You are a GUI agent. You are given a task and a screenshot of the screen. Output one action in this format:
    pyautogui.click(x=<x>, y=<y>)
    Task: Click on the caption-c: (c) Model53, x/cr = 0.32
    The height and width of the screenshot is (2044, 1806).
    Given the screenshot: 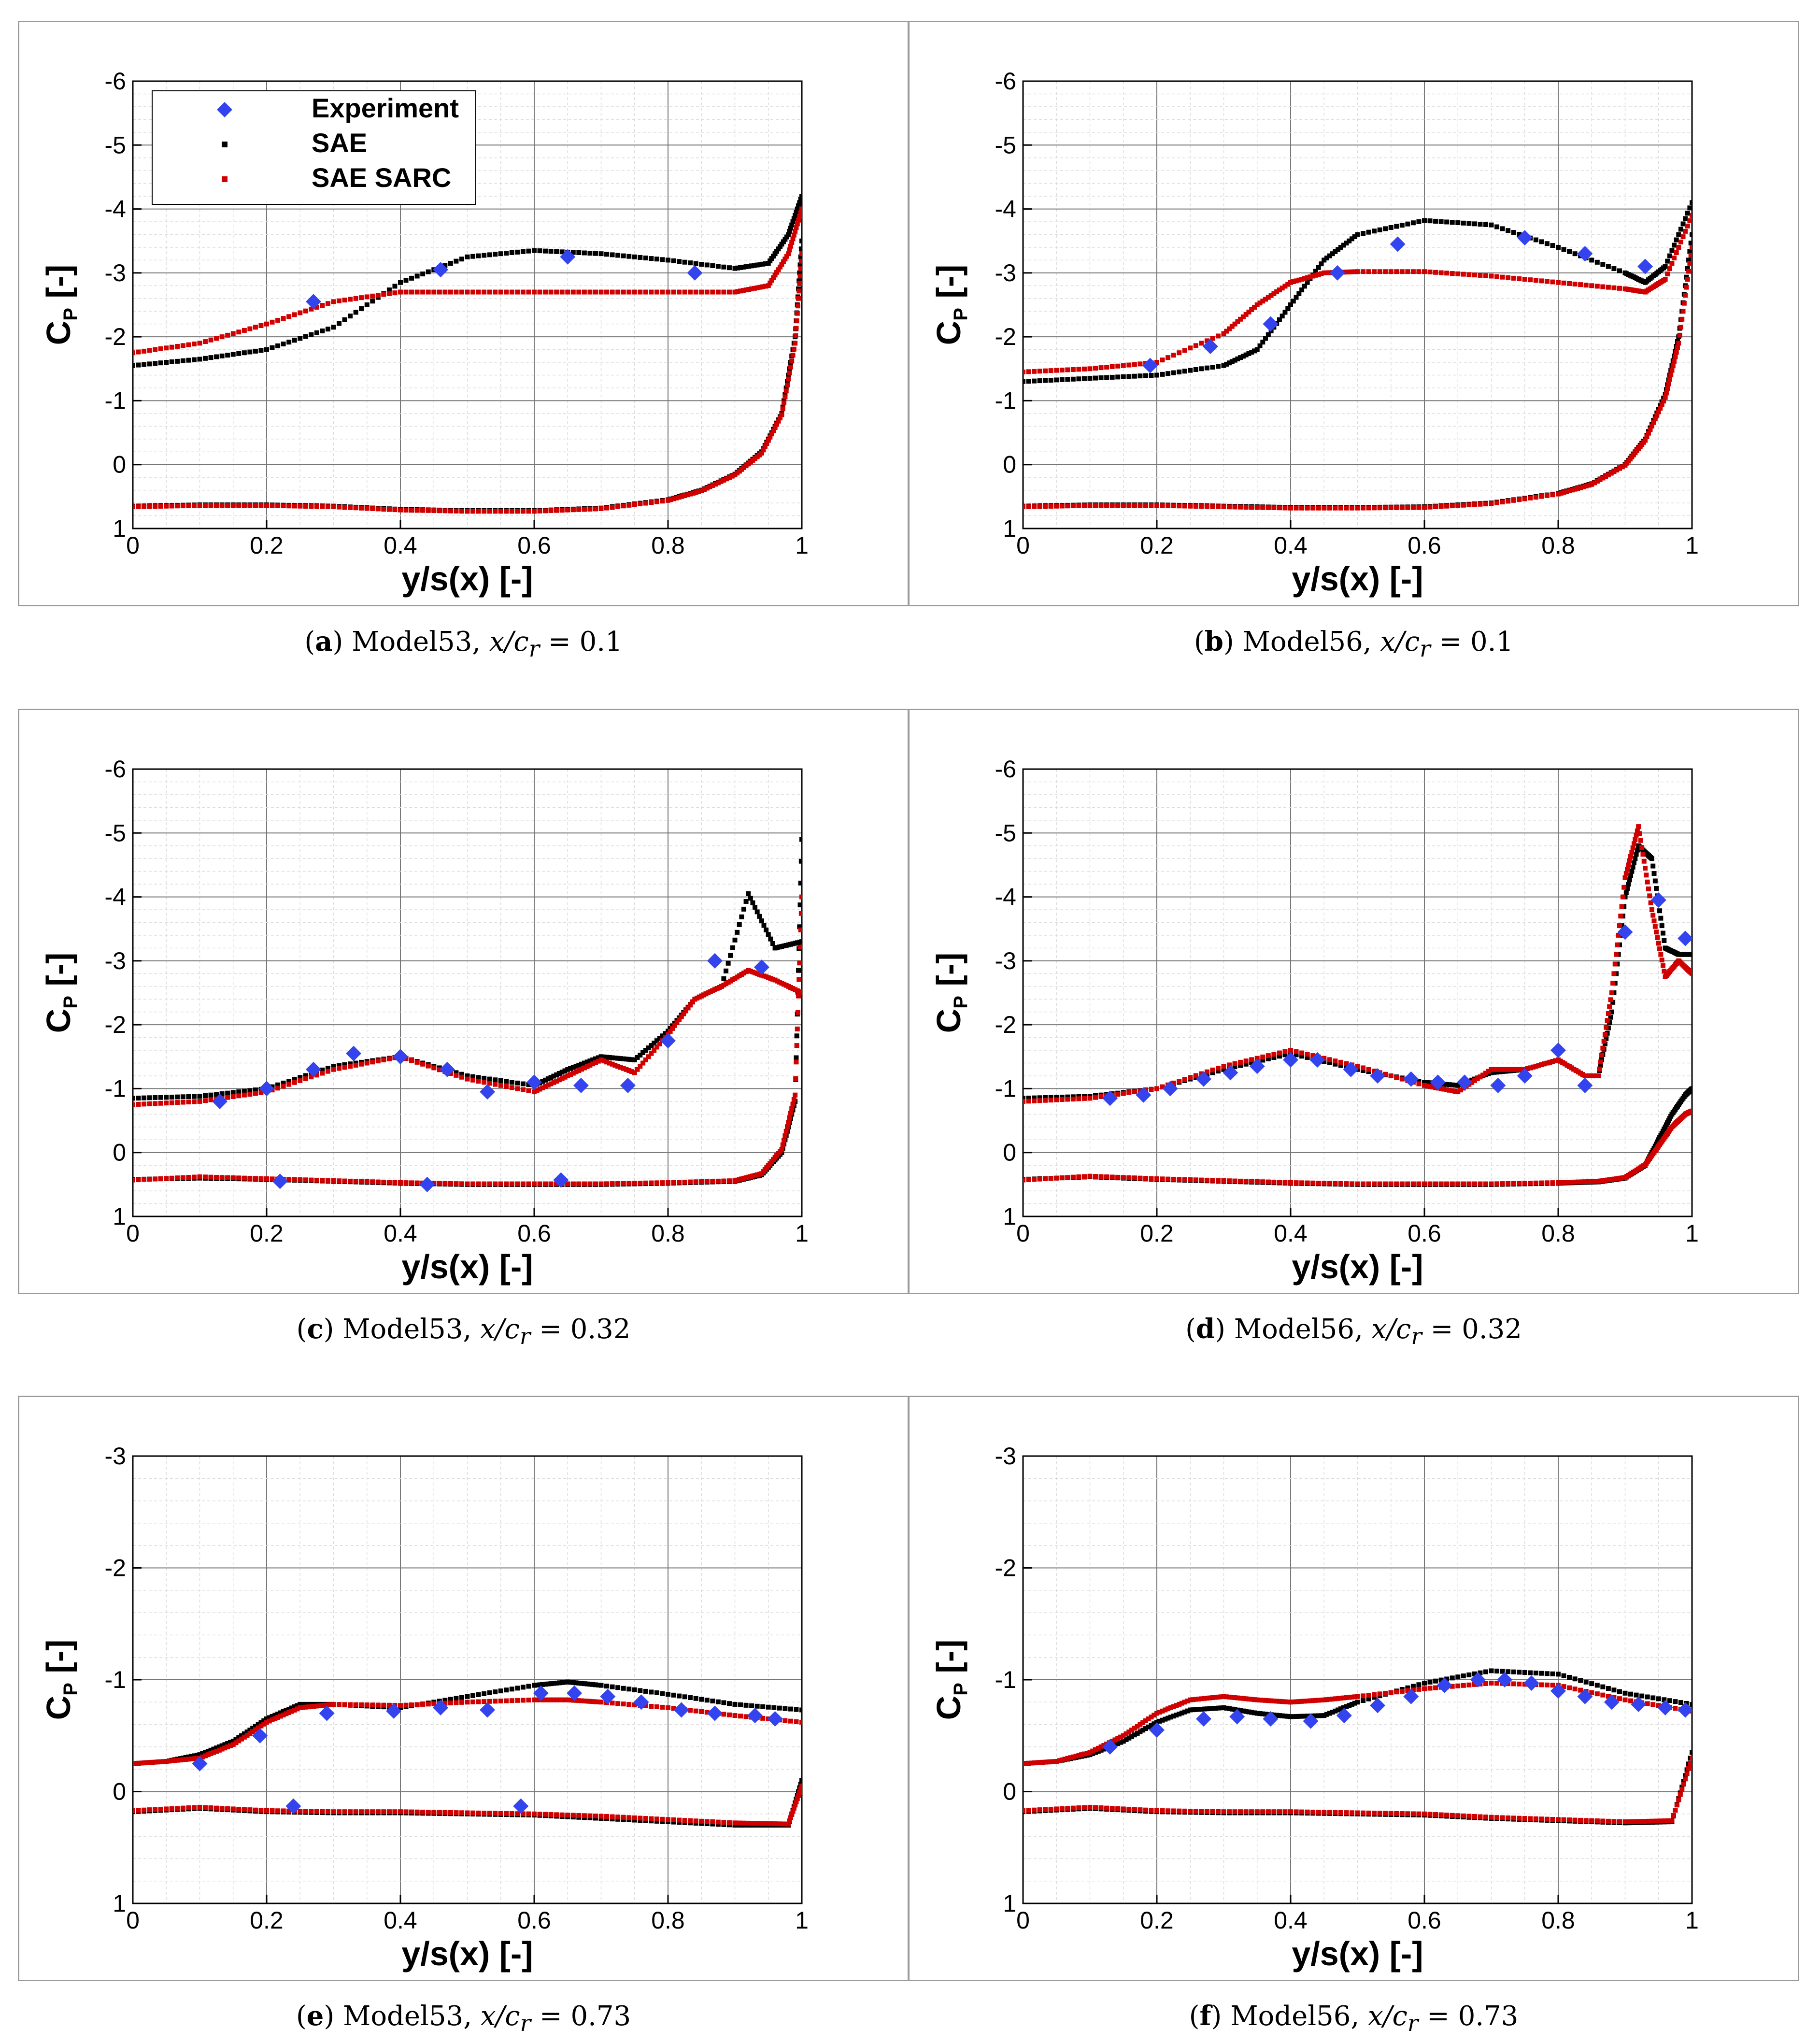 What is the action you would take?
    pyautogui.click(x=464, y=1331)
    